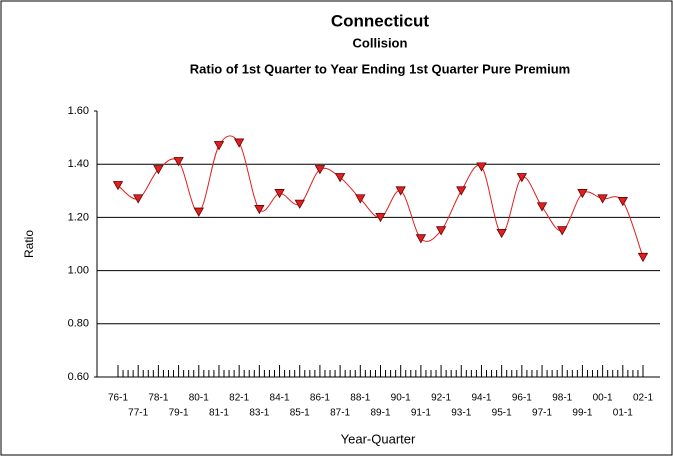 The image size is (673, 456). Describe the element at coordinates (481, 398) in the screenshot. I see `x-tick-label: 94-1` at that location.